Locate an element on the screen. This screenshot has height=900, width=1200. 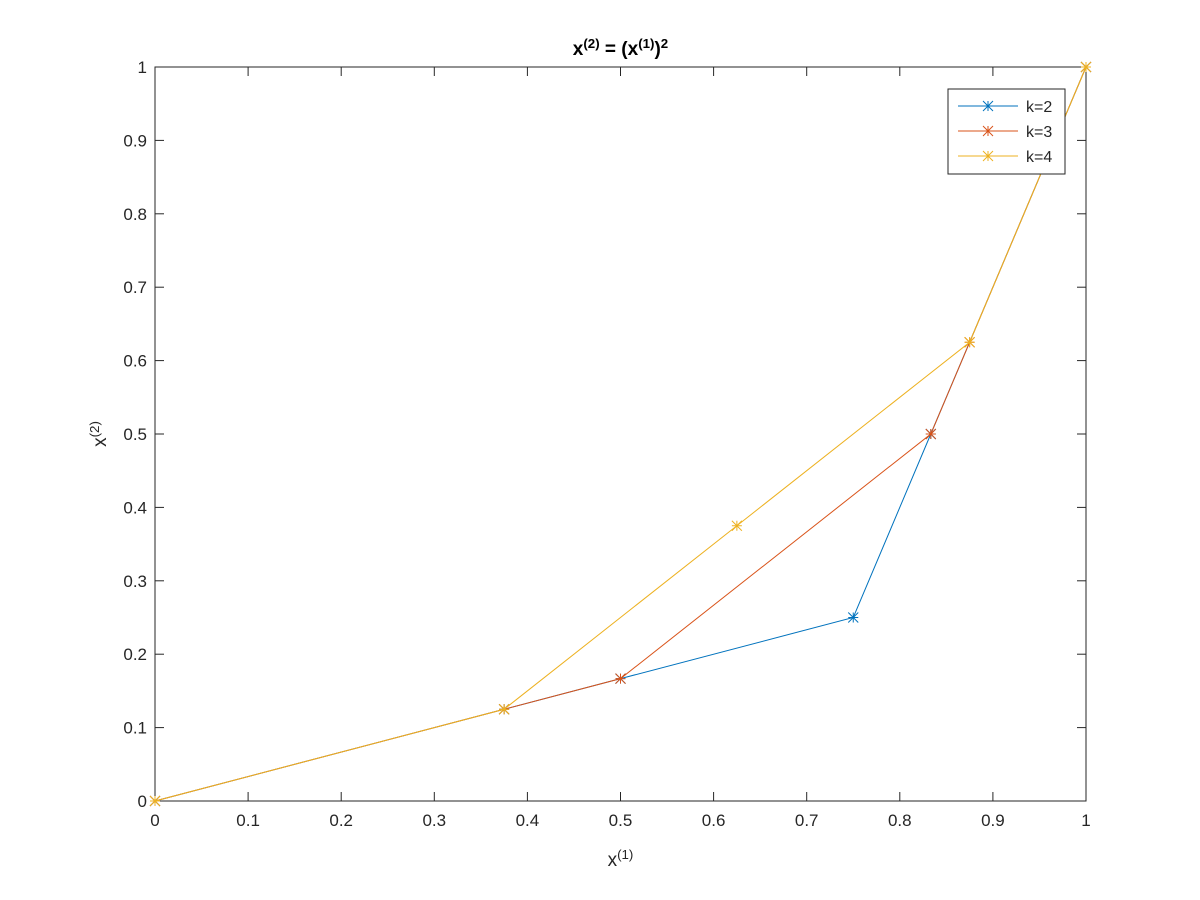
y-axis-label: x(2) is located at coordinates (99, 434).